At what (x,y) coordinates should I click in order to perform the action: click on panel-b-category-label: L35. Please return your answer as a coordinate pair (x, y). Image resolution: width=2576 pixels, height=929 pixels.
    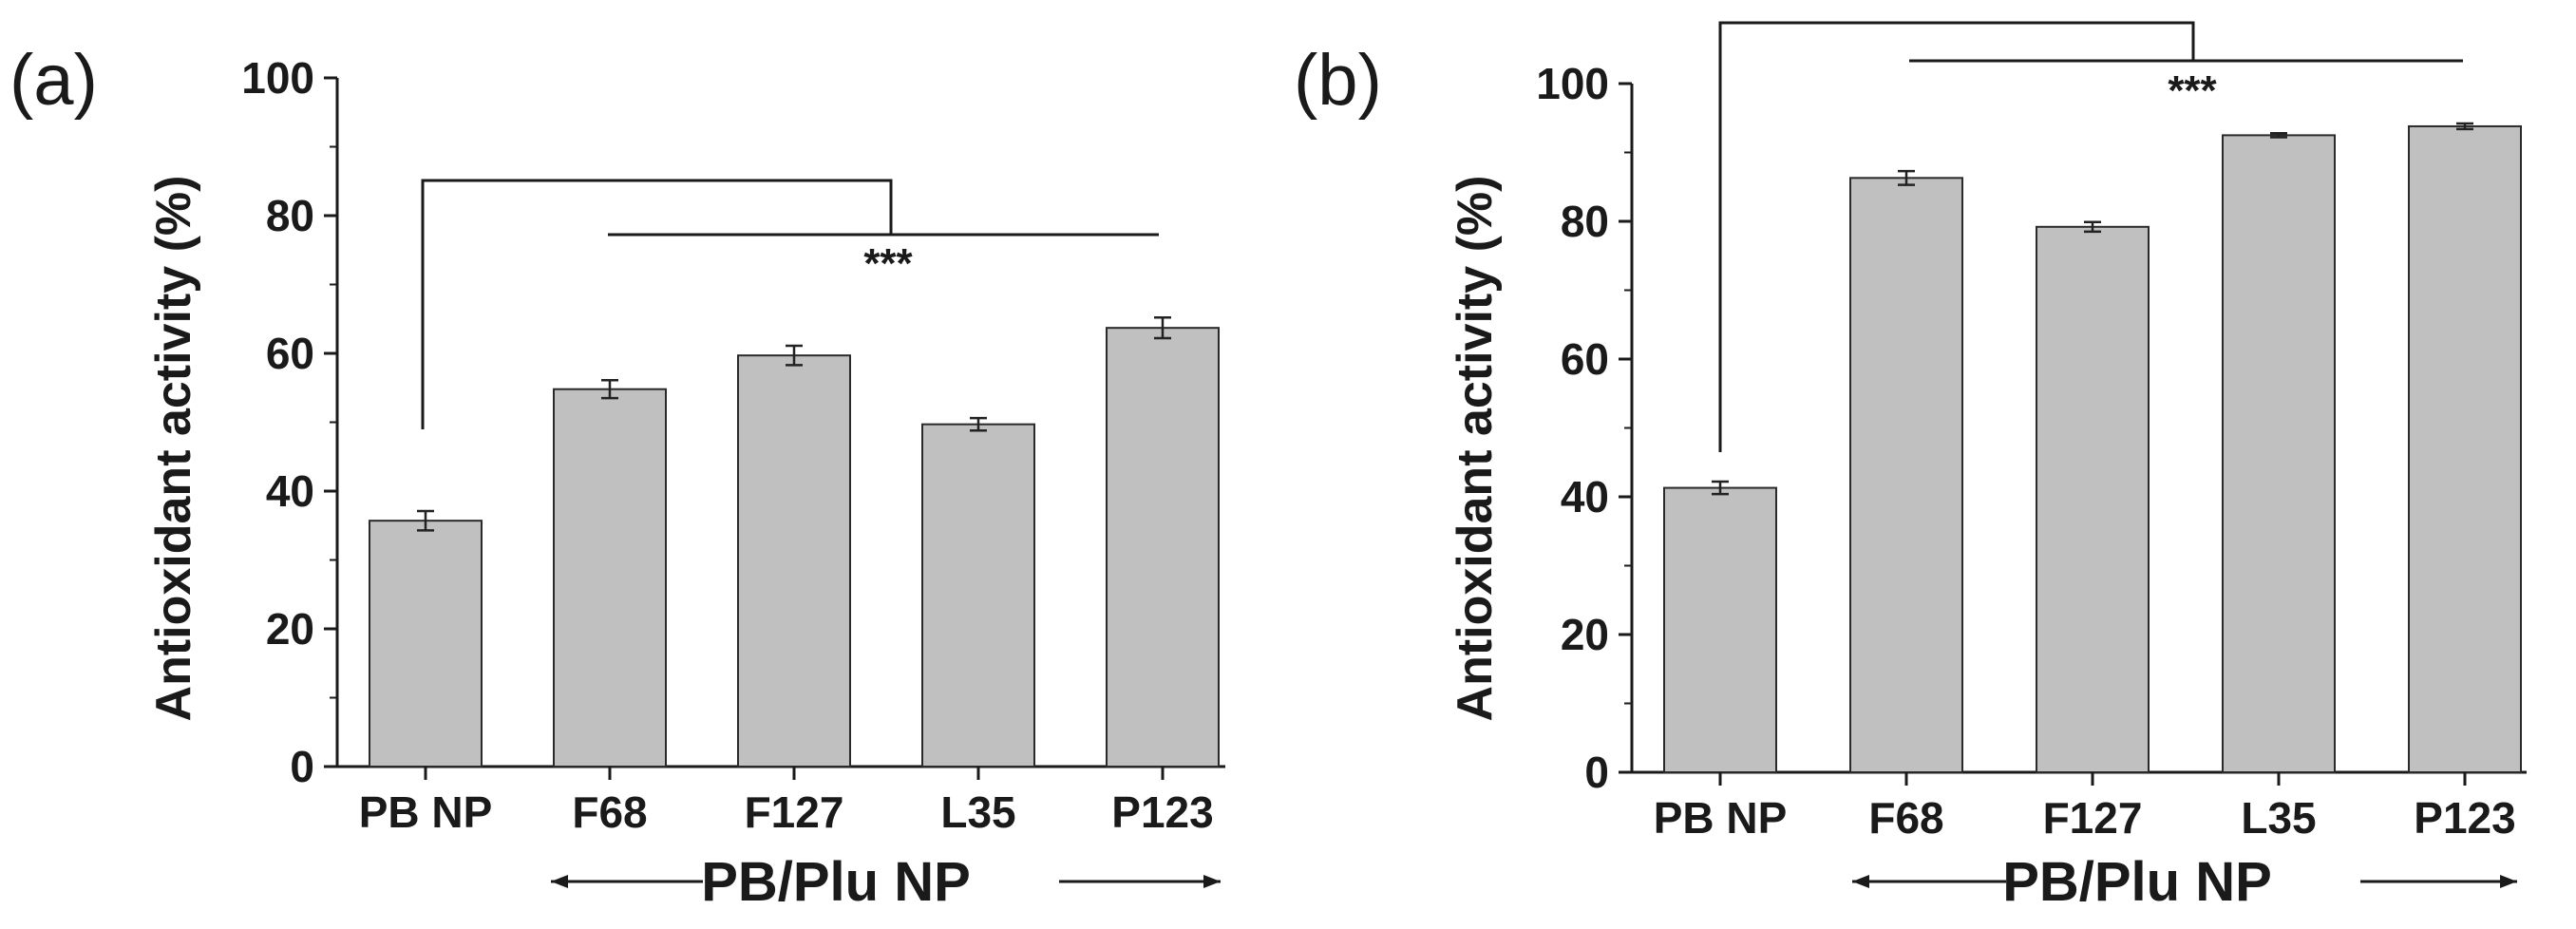
    Looking at the image, I should click on (2278, 818).